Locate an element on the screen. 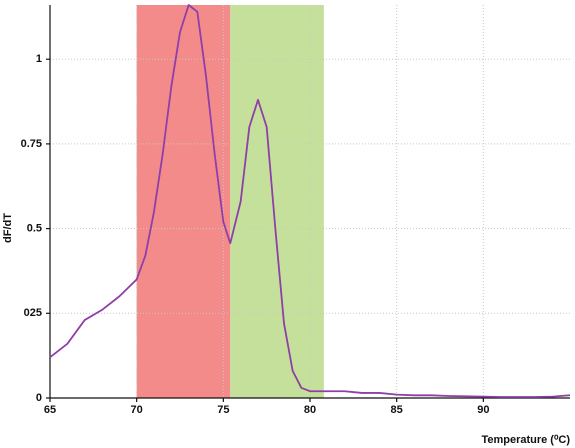 The height and width of the screenshot is (448, 575). x-axis-label: Temperature (⁰C) is located at coordinates (525, 440).